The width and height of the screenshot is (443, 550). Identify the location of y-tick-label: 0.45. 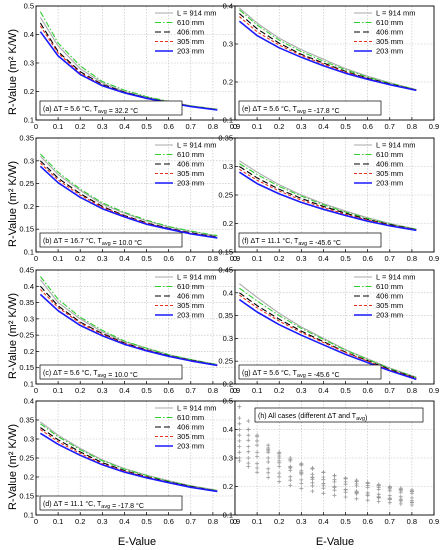
(26, 270).